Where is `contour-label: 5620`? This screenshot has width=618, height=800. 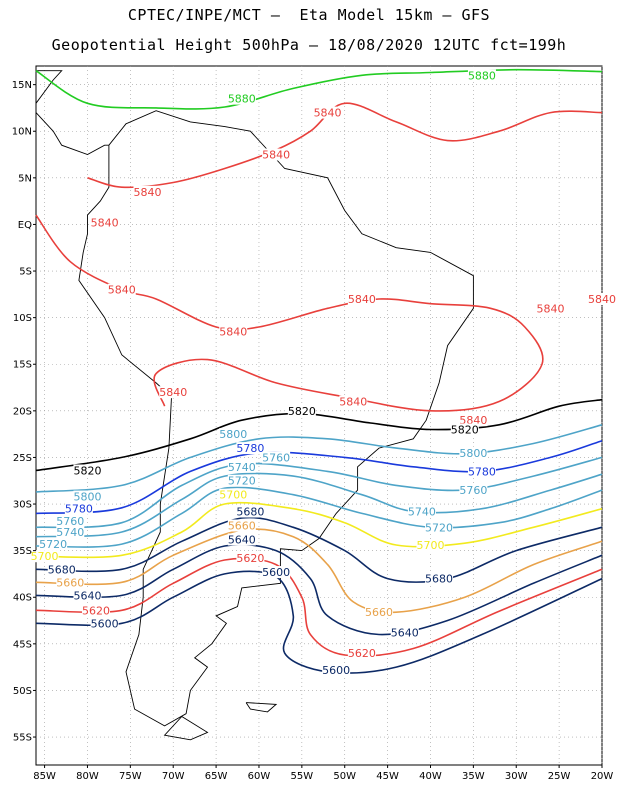
contour-label: 5620 is located at coordinates (250, 558).